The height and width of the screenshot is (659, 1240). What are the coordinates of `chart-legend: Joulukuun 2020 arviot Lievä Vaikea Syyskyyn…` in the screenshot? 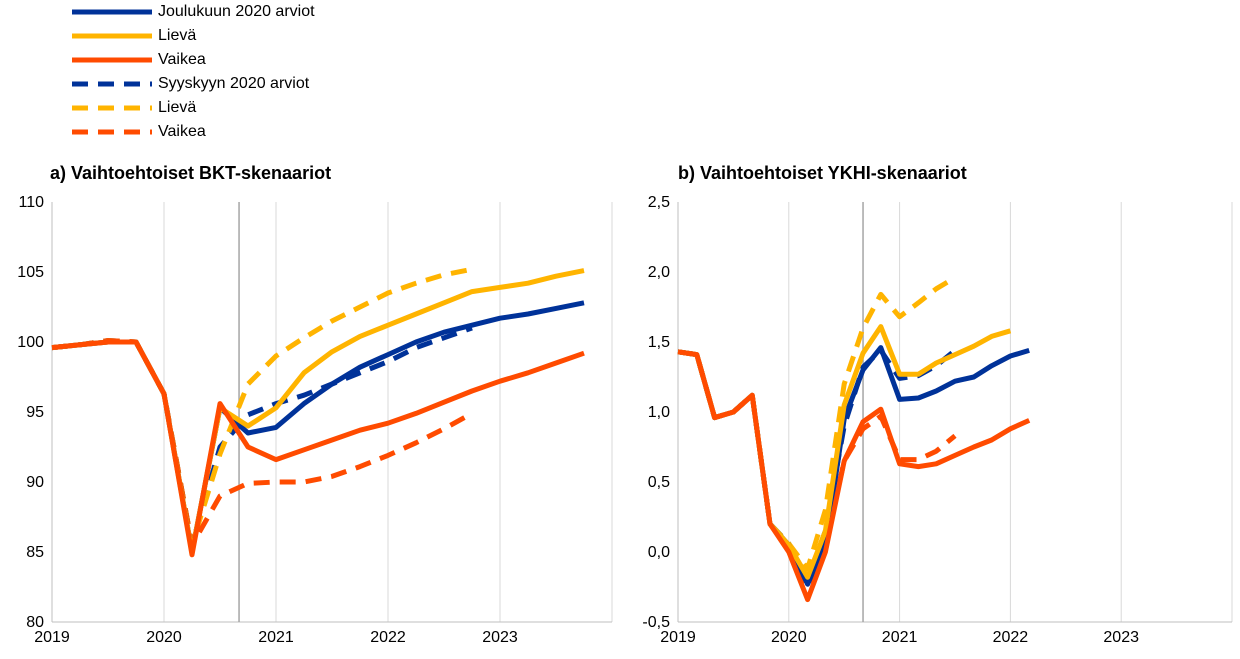 It's located at (235, 74).